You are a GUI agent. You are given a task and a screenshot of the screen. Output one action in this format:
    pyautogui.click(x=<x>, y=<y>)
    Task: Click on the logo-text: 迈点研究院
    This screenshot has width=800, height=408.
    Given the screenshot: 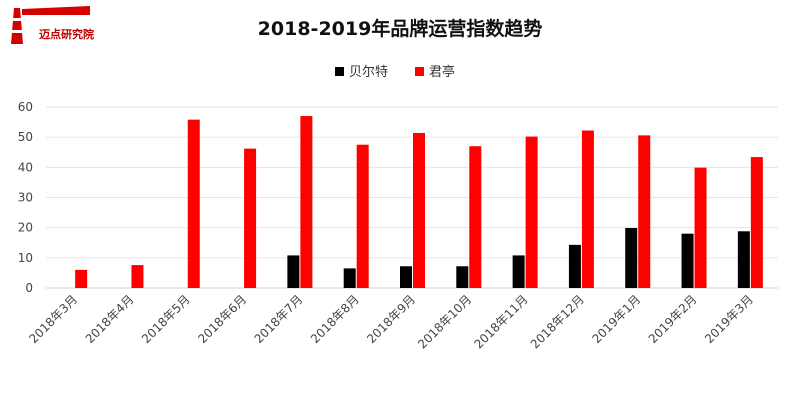 What is the action you would take?
    pyautogui.click(x=66, y=34)
    